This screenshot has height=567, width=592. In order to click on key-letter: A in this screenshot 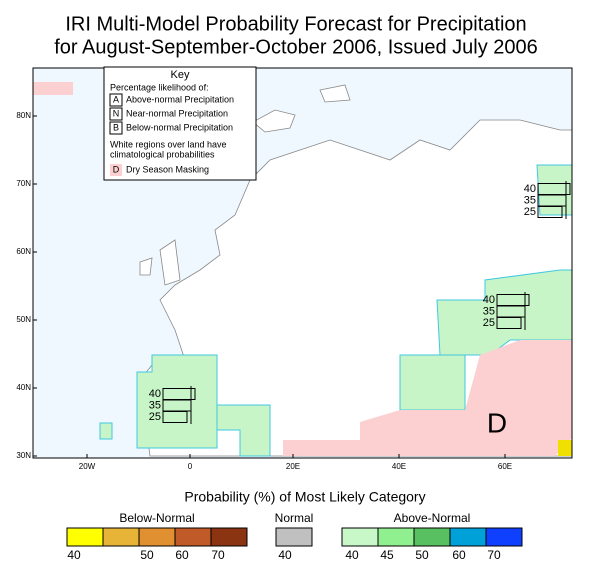, I will do `click(116, 99)`.